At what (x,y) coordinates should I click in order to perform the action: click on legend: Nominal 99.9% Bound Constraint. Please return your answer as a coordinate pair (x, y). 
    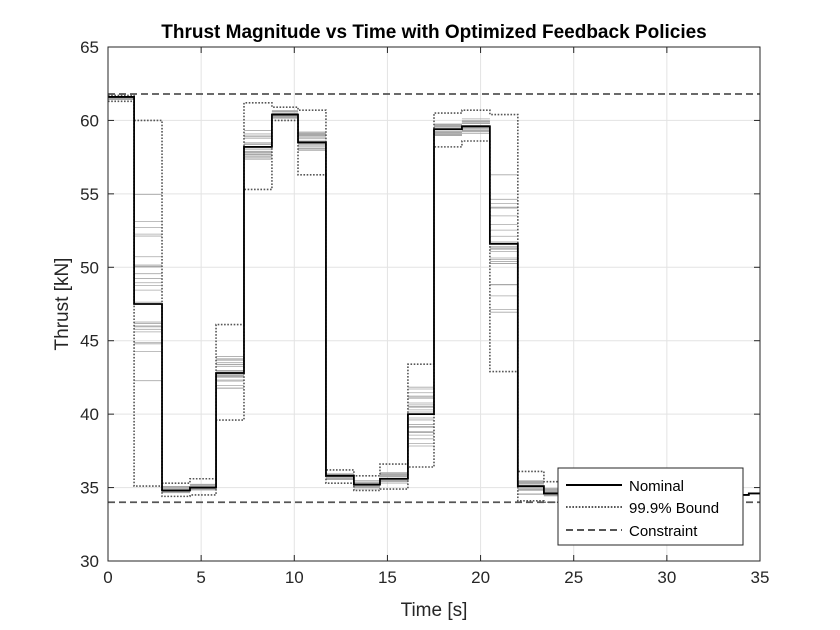
    Looking at the image, I should click on (650, 506).